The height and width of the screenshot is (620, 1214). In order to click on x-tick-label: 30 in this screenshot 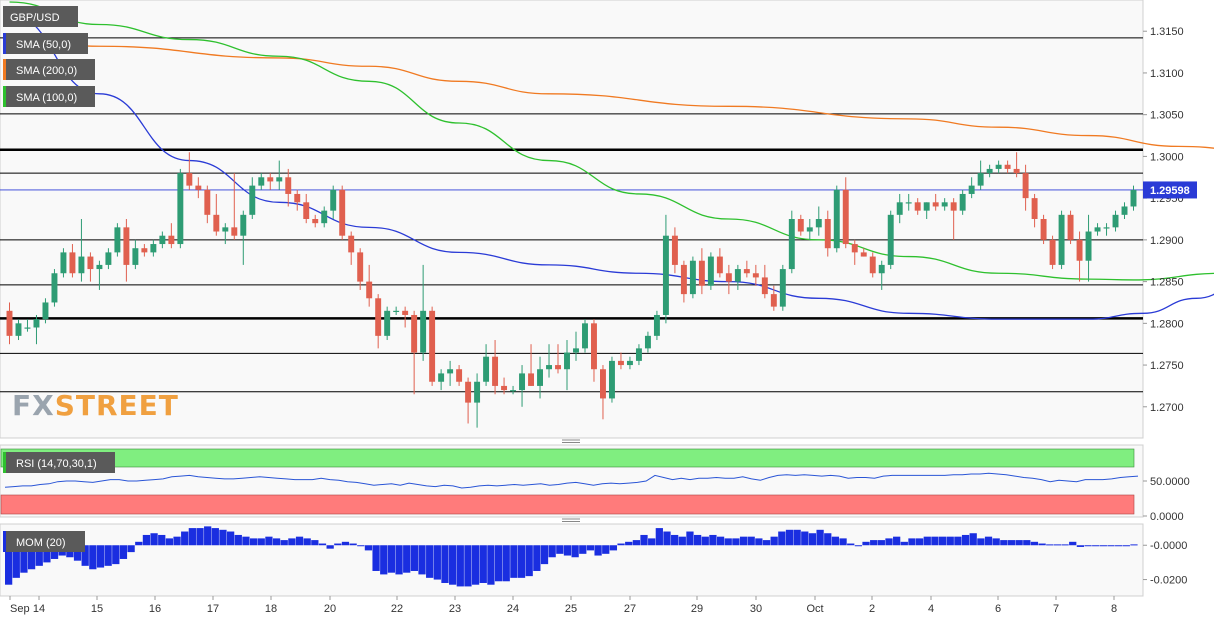, I will do `click(756, 609)`.